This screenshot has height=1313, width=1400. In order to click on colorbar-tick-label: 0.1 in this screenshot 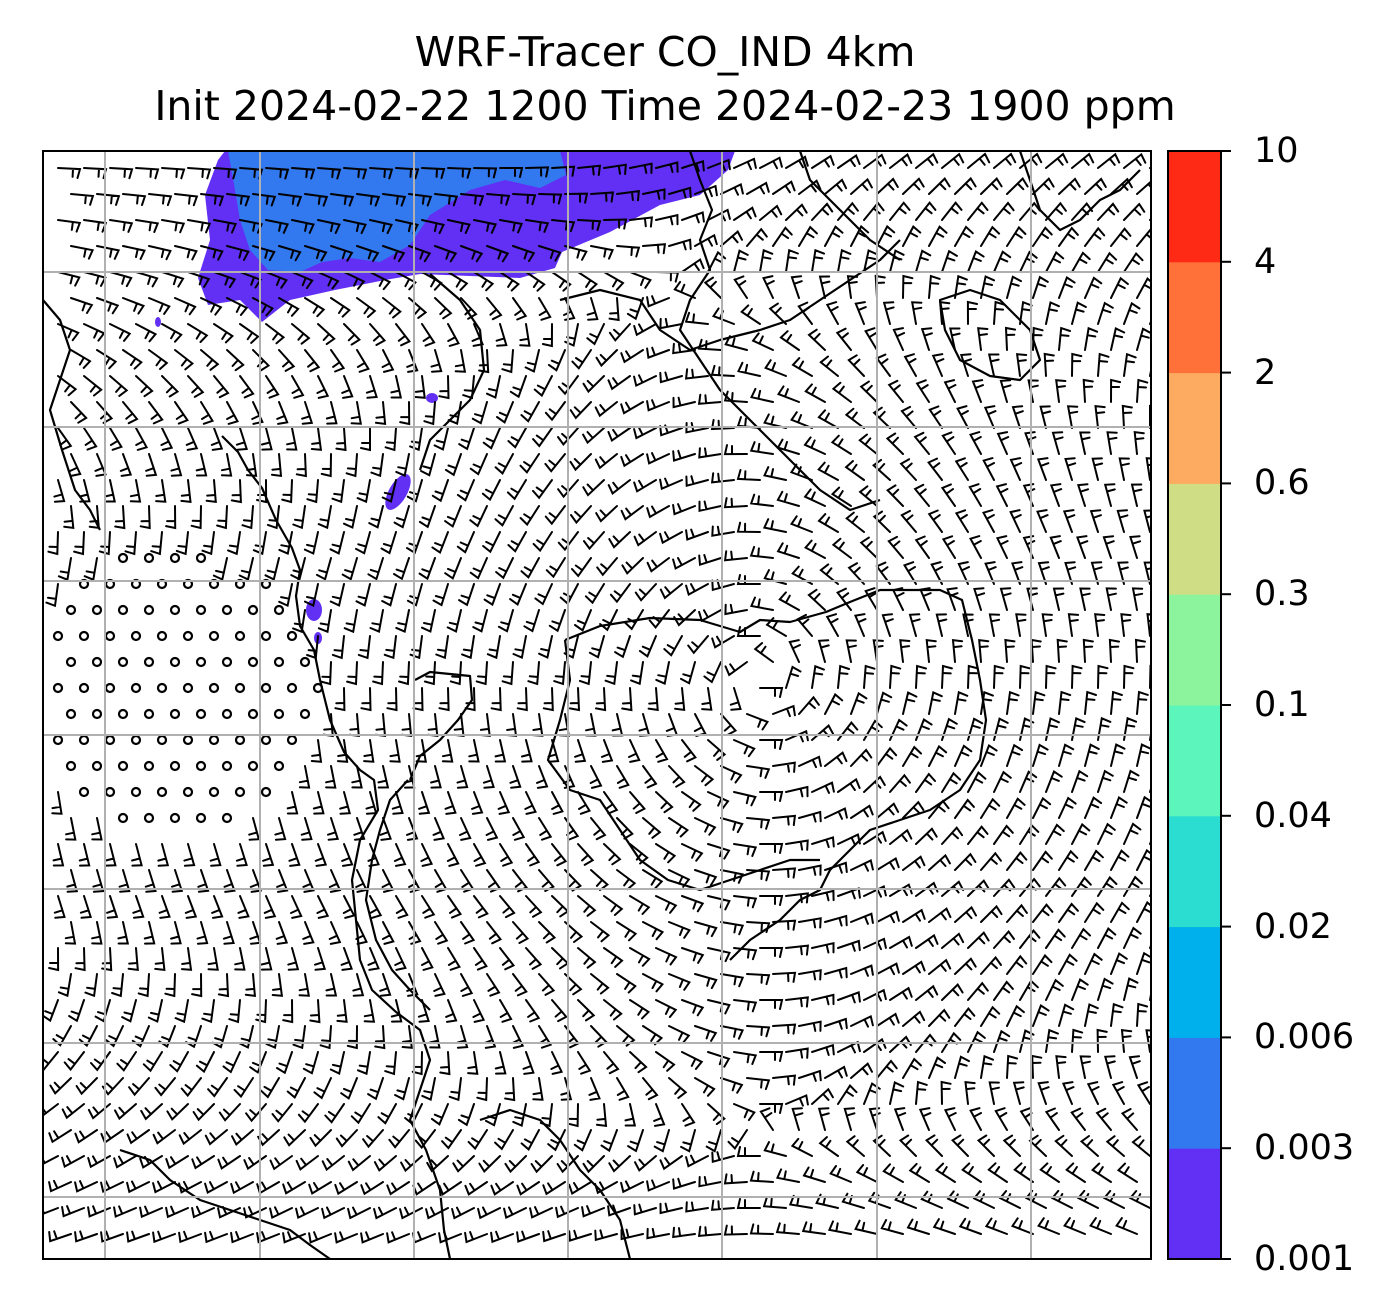, I will do `click(1282, 705)`.